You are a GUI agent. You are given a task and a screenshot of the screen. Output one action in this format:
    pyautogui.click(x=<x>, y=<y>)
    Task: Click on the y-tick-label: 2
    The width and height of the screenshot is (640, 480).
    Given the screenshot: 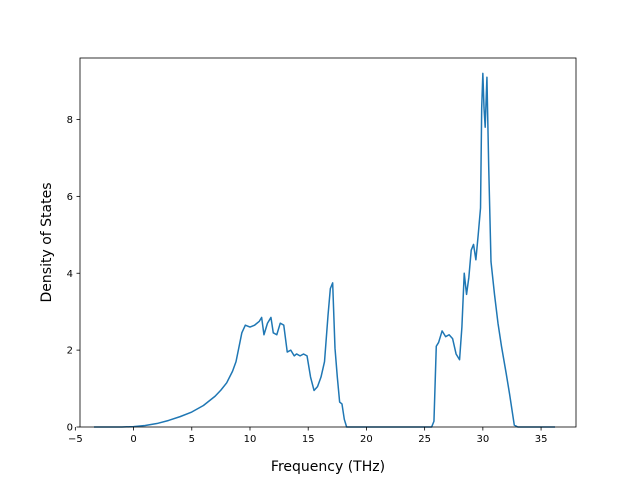 What is the action you would take?
    pyautogui.click(x=70, y=351)
    